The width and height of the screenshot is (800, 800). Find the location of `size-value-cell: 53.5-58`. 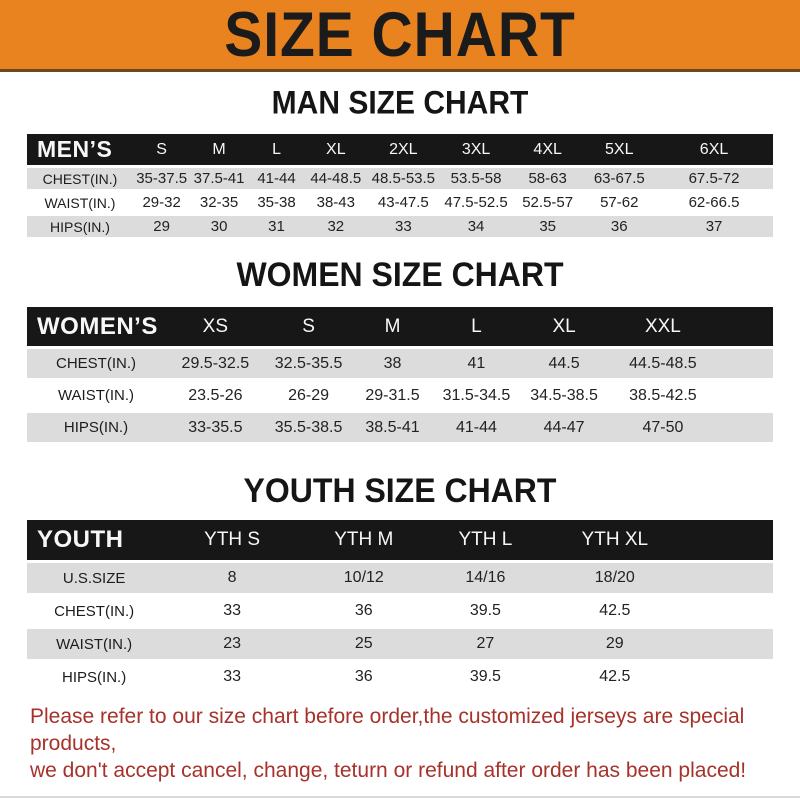

size-value-cell: 53.5-58 is located at coordinates (476, 180).